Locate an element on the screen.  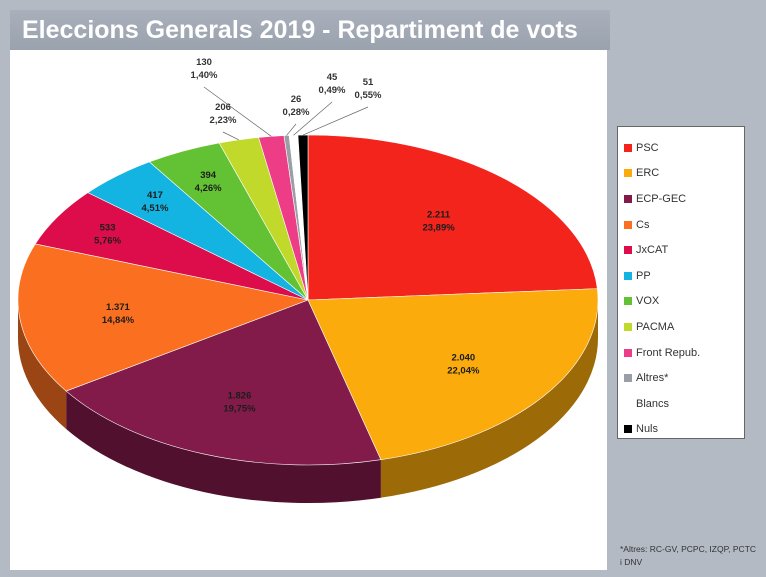
data-label-percent: 22,04% is located at coordinates (463, 371).